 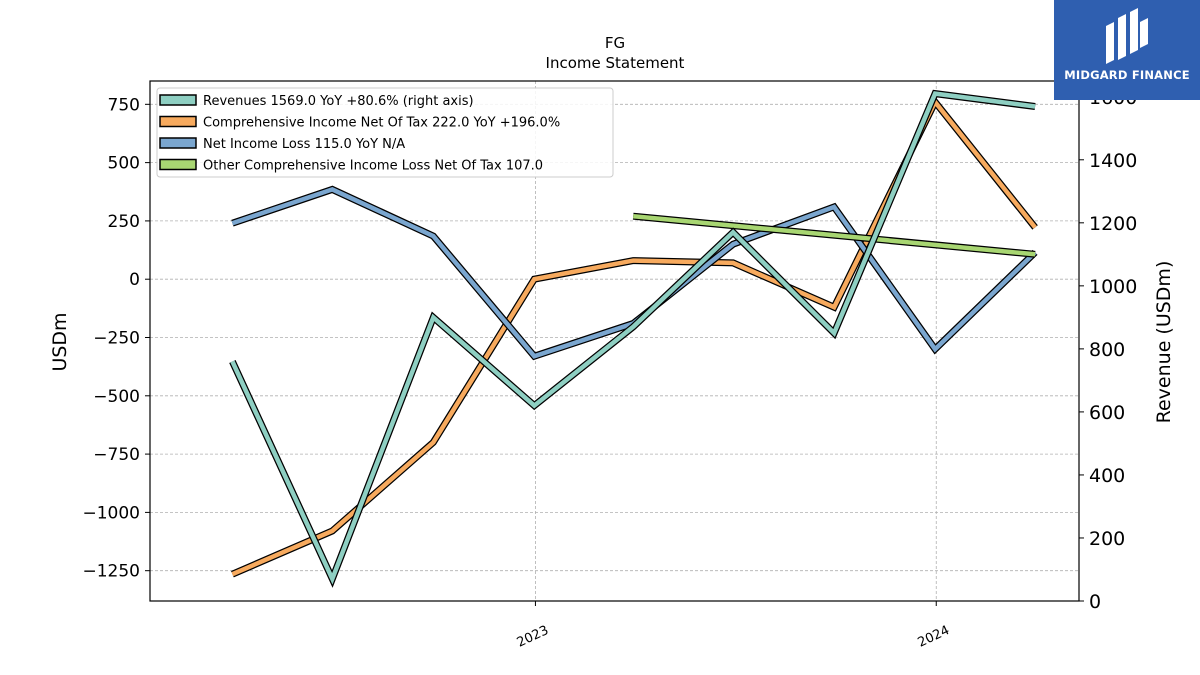 What do you see at coordinates (1107, 539) in the screenshot?
I see `y2-tick-label: 200` at bounding box center [1107, 539].